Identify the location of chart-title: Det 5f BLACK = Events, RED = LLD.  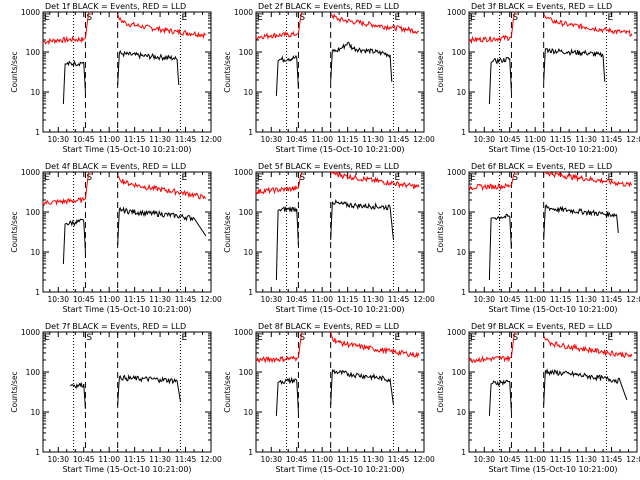
(328, 166).